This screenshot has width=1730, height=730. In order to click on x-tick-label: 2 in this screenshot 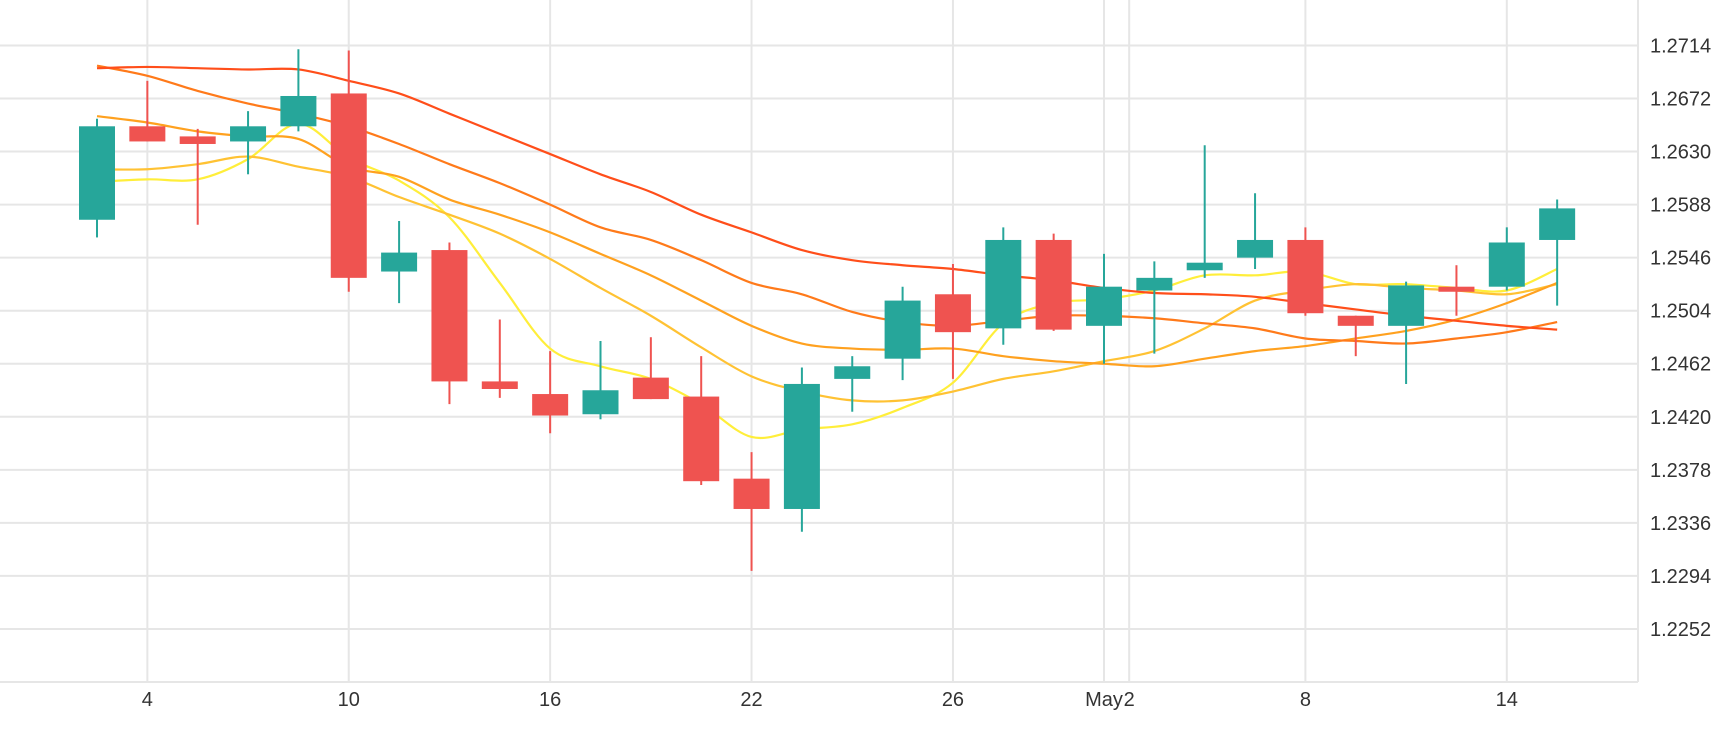, I will do `click(1129, 700)`.